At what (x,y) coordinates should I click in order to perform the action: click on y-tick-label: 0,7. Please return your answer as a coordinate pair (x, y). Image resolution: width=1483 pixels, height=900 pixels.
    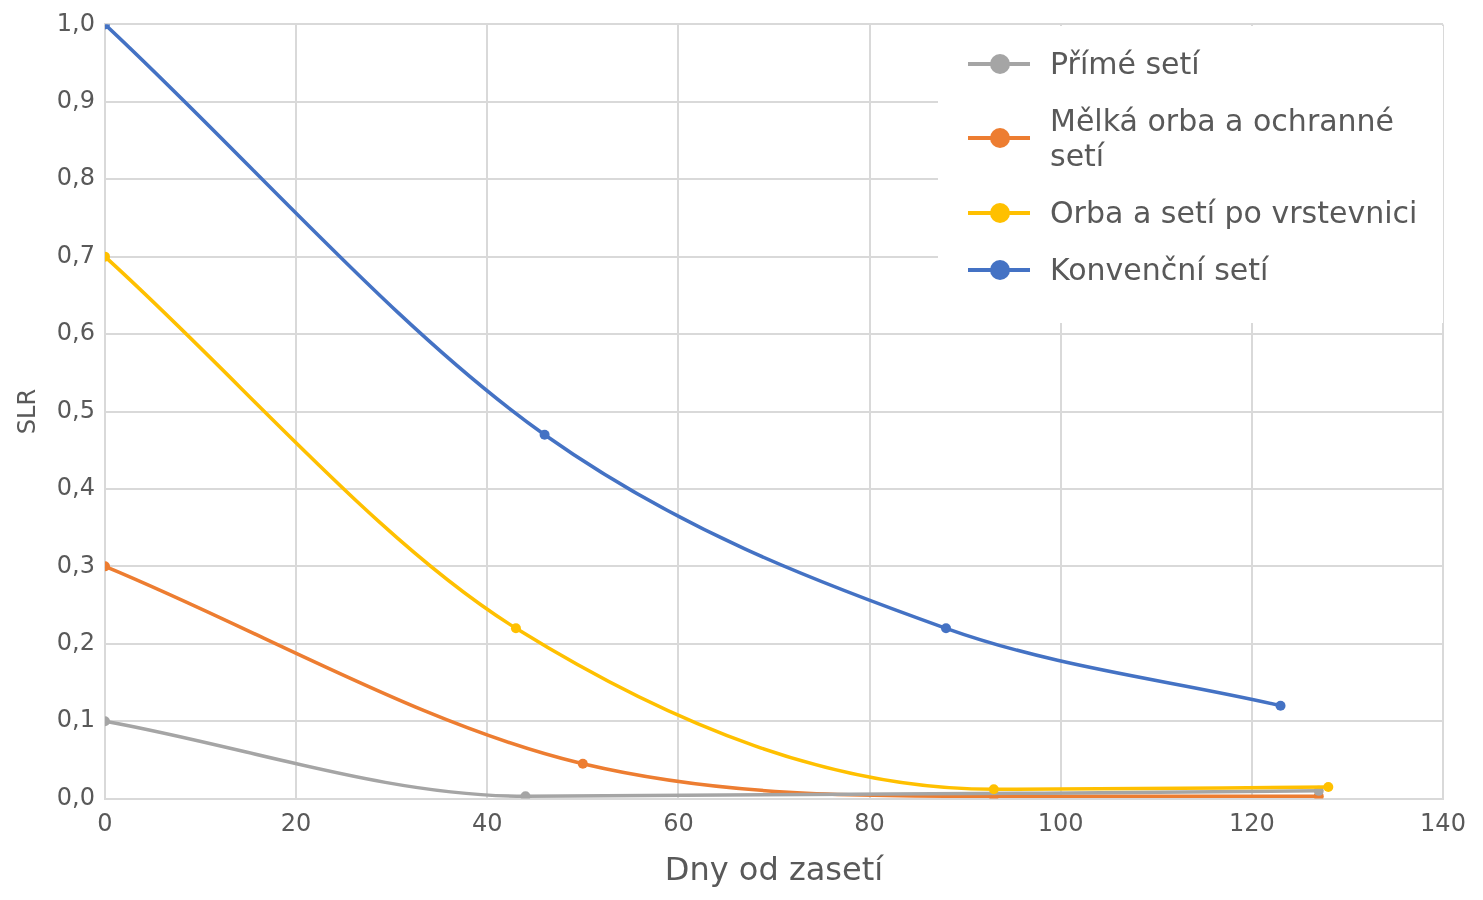
    Looking at the image, I should click on (75, 254).